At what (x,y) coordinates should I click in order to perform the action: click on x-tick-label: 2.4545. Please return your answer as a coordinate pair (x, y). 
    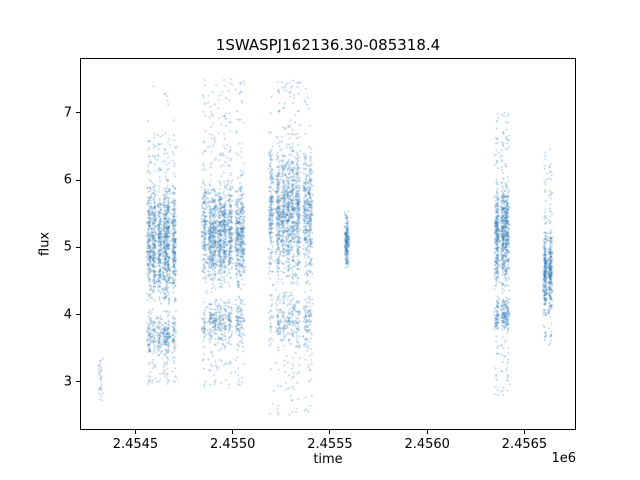
    Looking at the image, I should click on (135, 444).